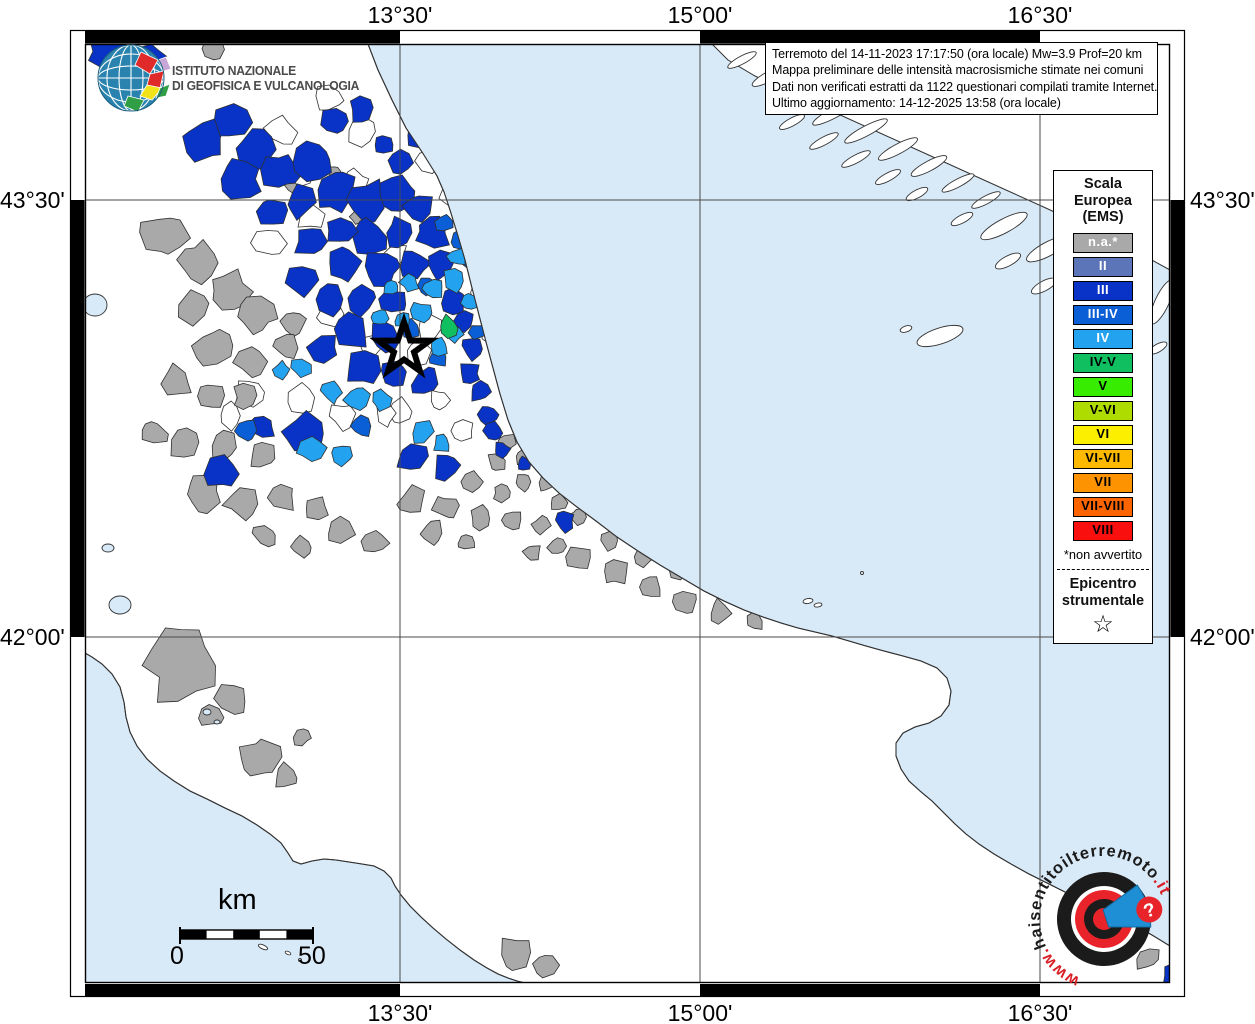 The width and height of the screenshot is (1255, 1024). Describe the element at coordinates (1090, 911) in the screenshot. I see `watermark-logo: ? www.haisentitoilterremoto.it` at that location.